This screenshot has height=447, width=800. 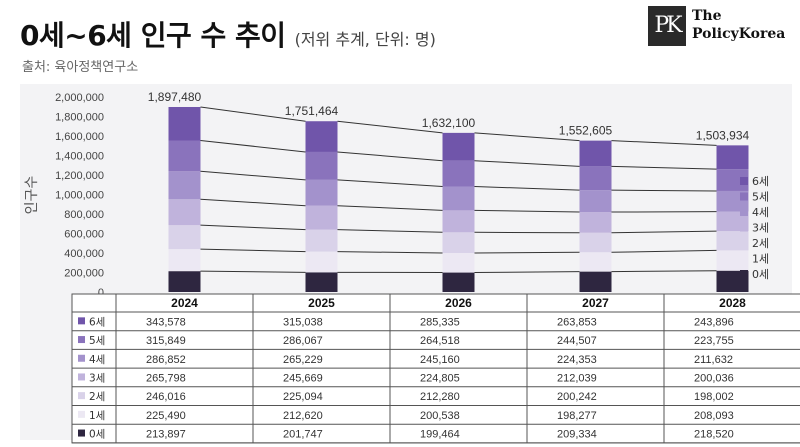 What do you see at coordinates (760, 259) in the screenshot?
I see `legend-label: 1세` at bounding box center [760, 259].